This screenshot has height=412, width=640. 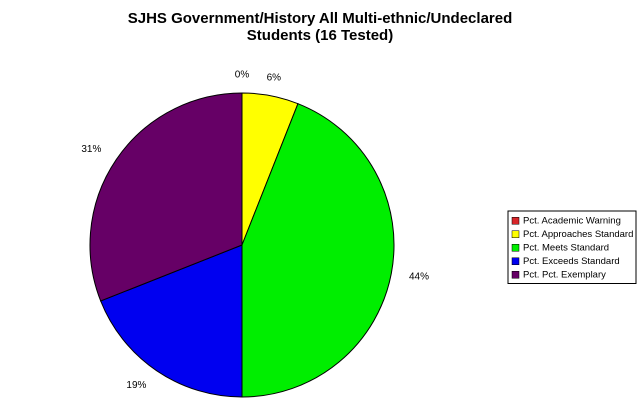 I want to click on data-label: 6%, so click(x=274, y=78).